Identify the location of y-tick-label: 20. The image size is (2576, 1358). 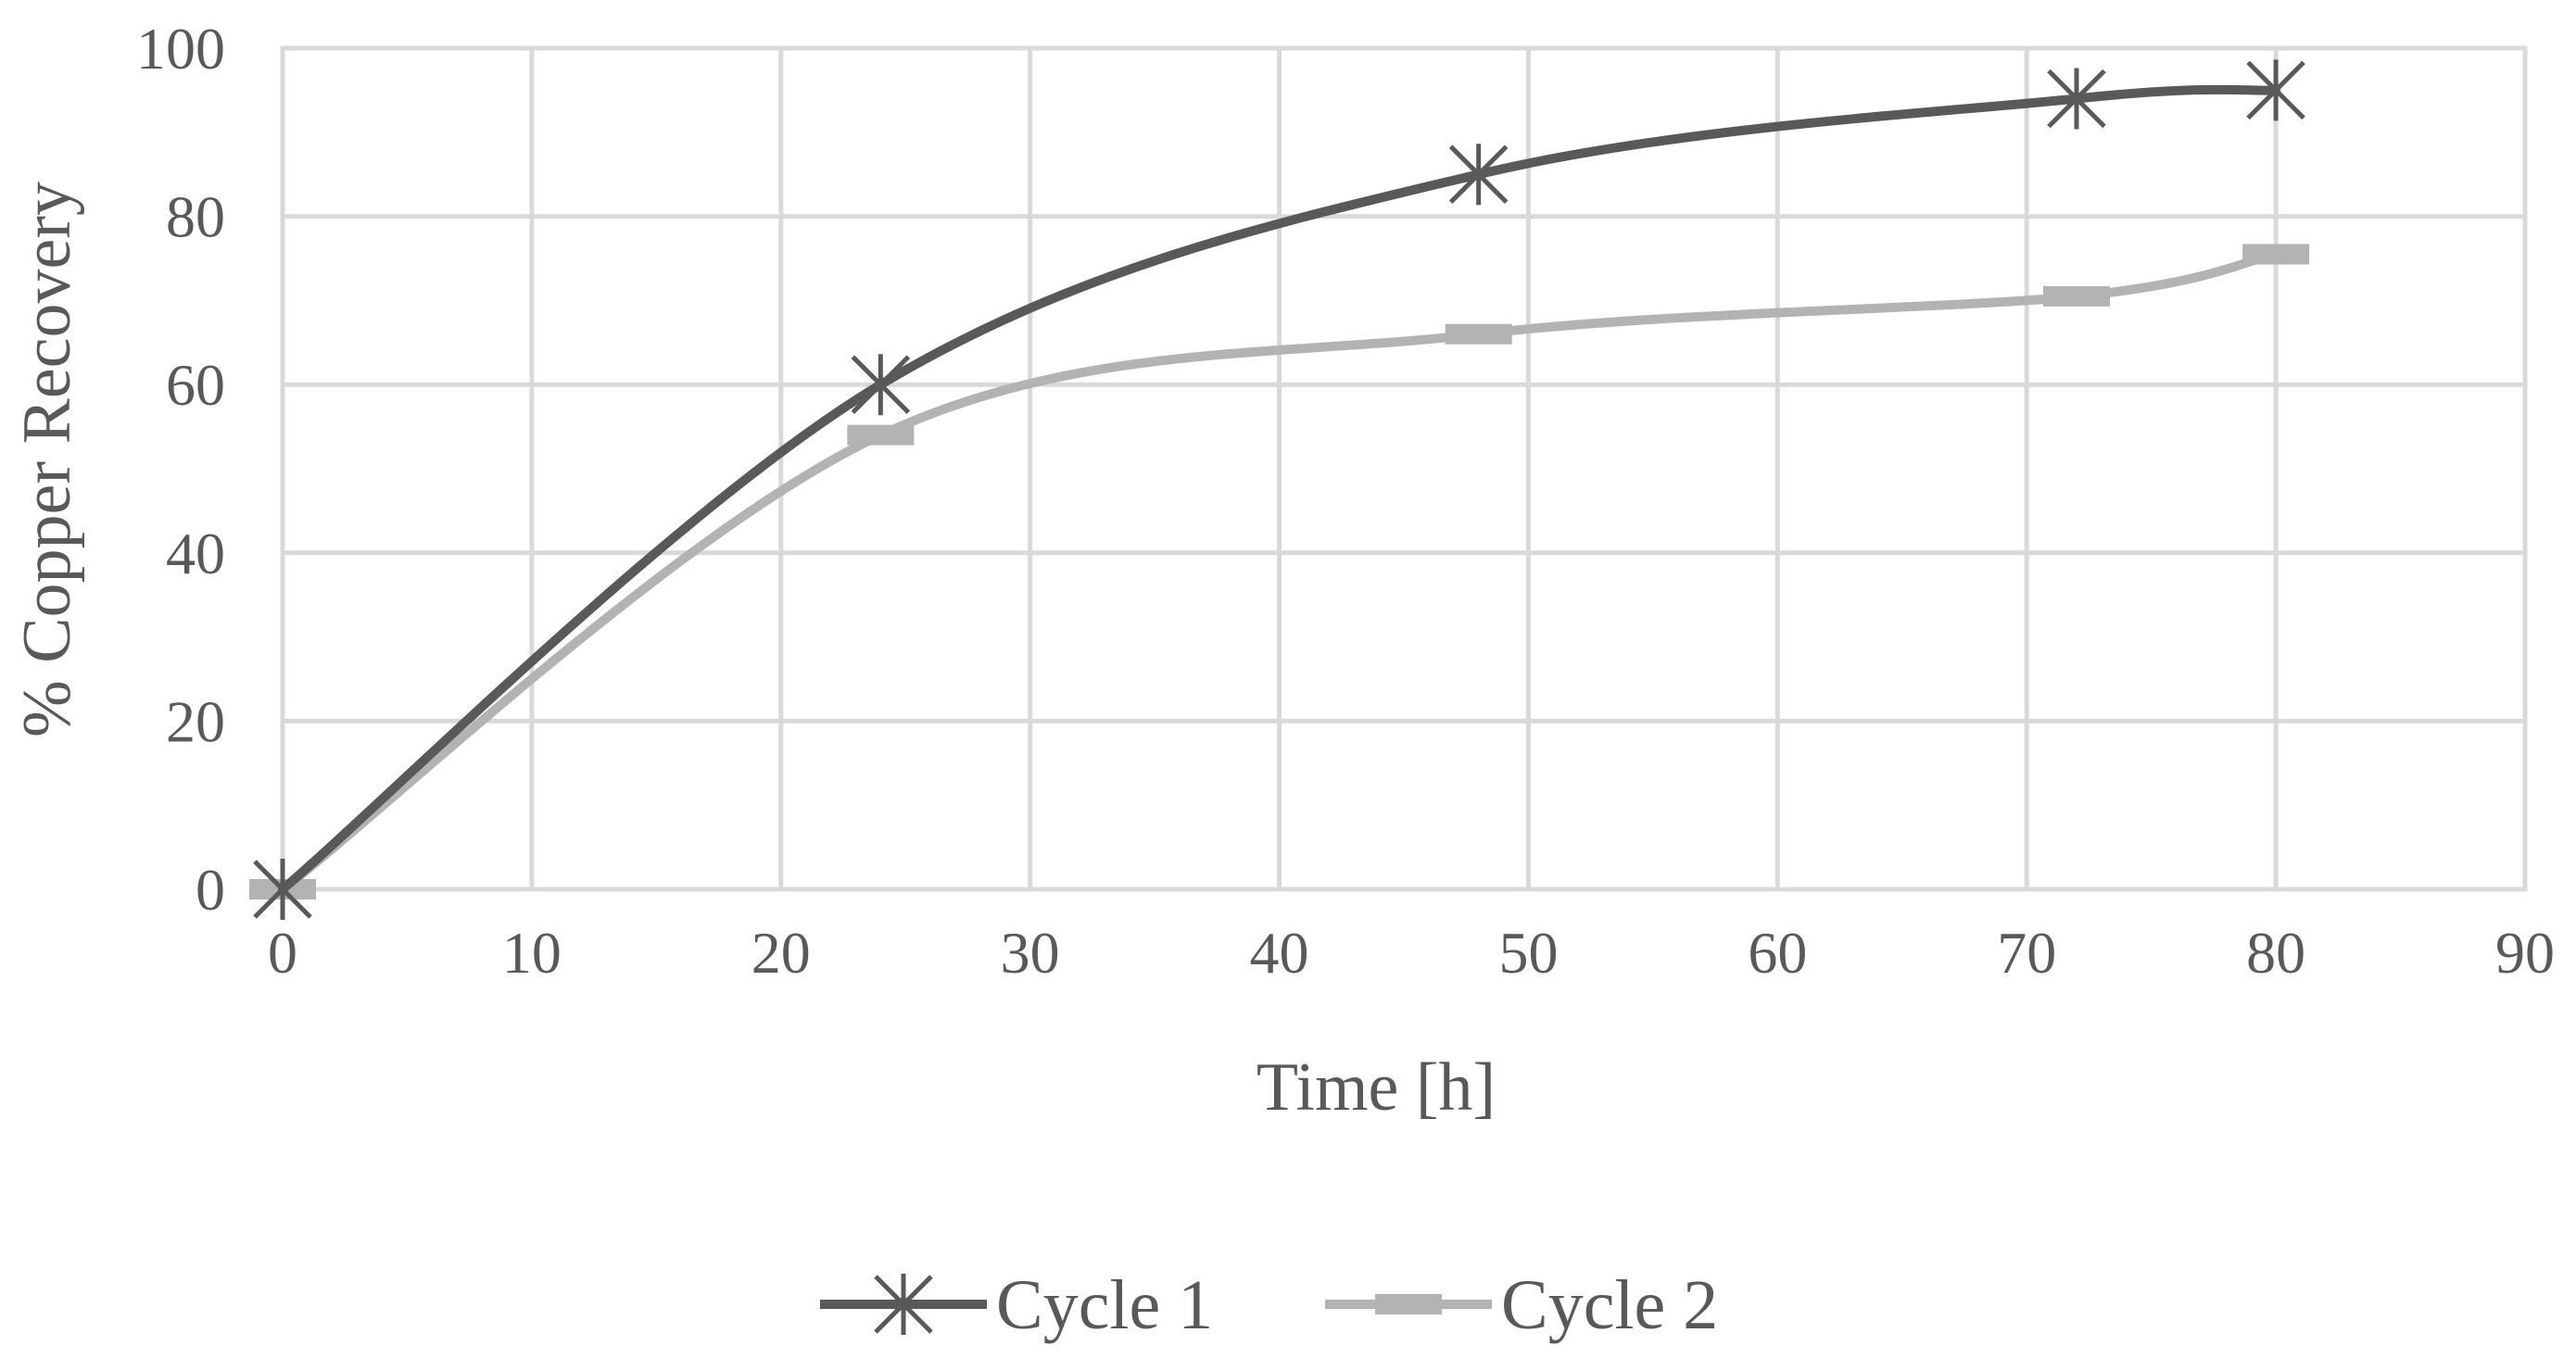
(195, 721).